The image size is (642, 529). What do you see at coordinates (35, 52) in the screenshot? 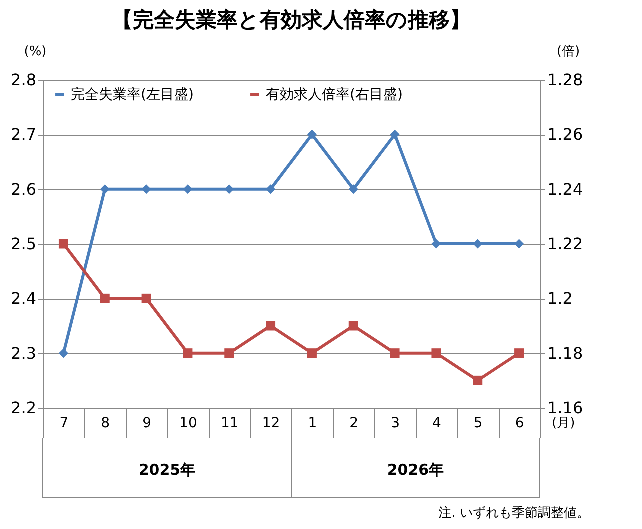
I see `y-axis-title: (%)` at bounding box center [35, 52].